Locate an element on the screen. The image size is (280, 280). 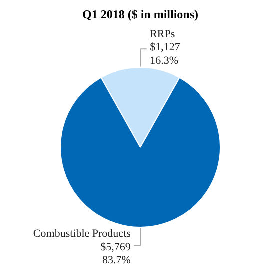
chart-title: Q1 2018 ($ in millions) is located at coordinates (140, 15).